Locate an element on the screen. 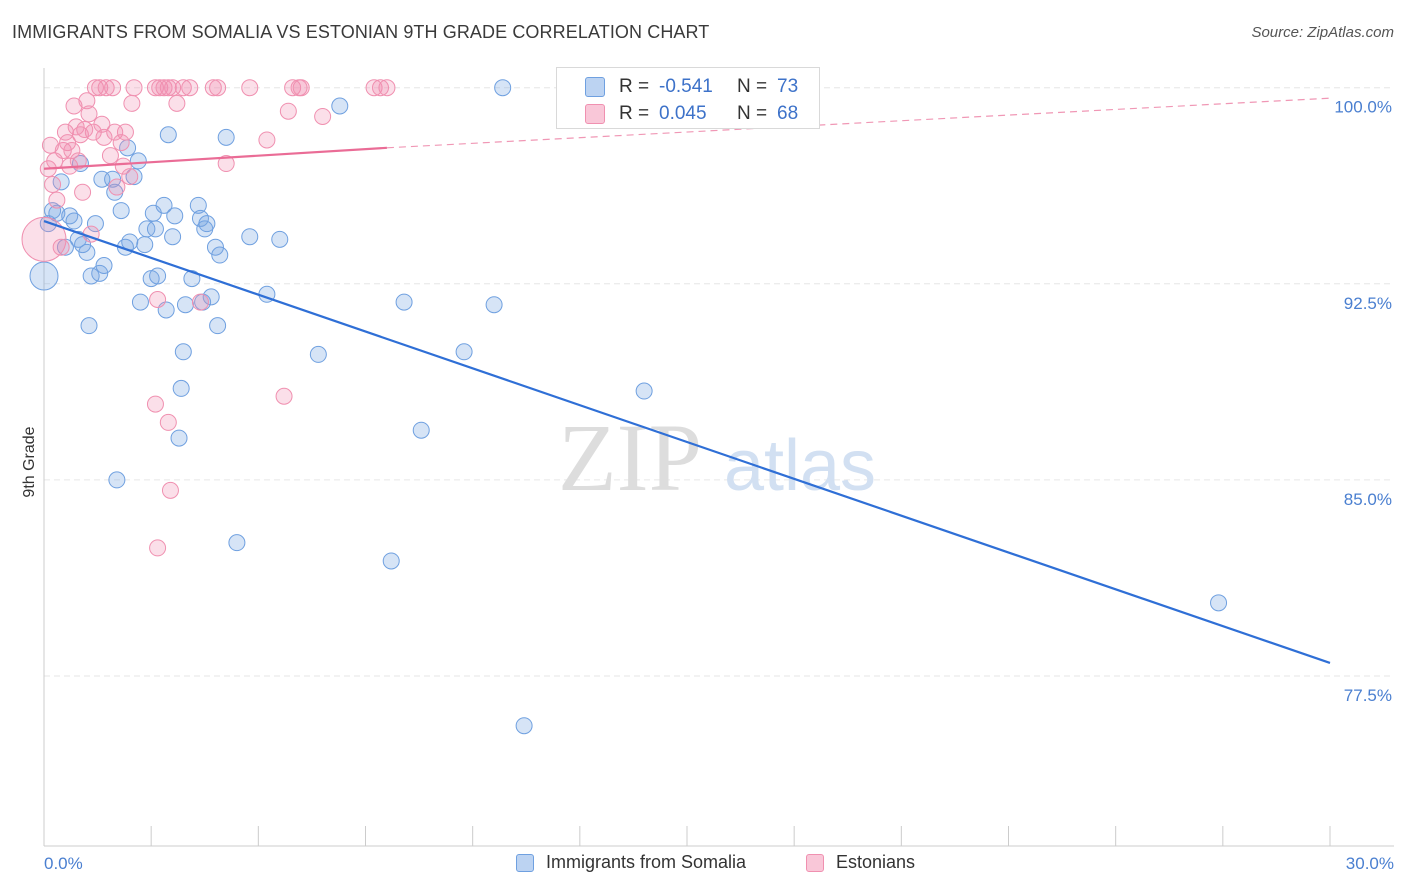 The height and width of the screenshot is (892, 1406). legend-row-somalia: R = -0.541 N = 73 is located at coordinates (677, 87).